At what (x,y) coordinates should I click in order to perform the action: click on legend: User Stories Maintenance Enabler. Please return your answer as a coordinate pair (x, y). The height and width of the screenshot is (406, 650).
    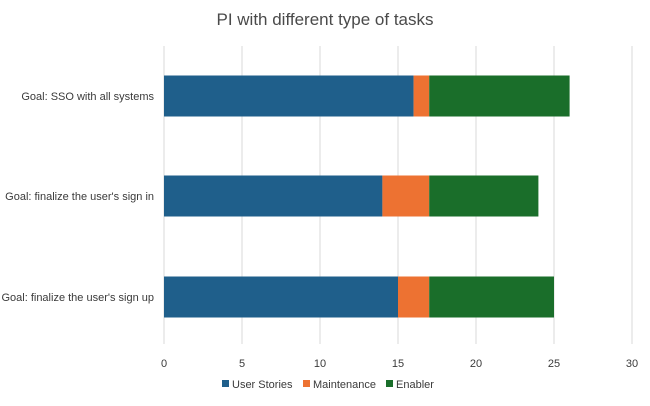
    Looking at the image, I should click on (328, 385).